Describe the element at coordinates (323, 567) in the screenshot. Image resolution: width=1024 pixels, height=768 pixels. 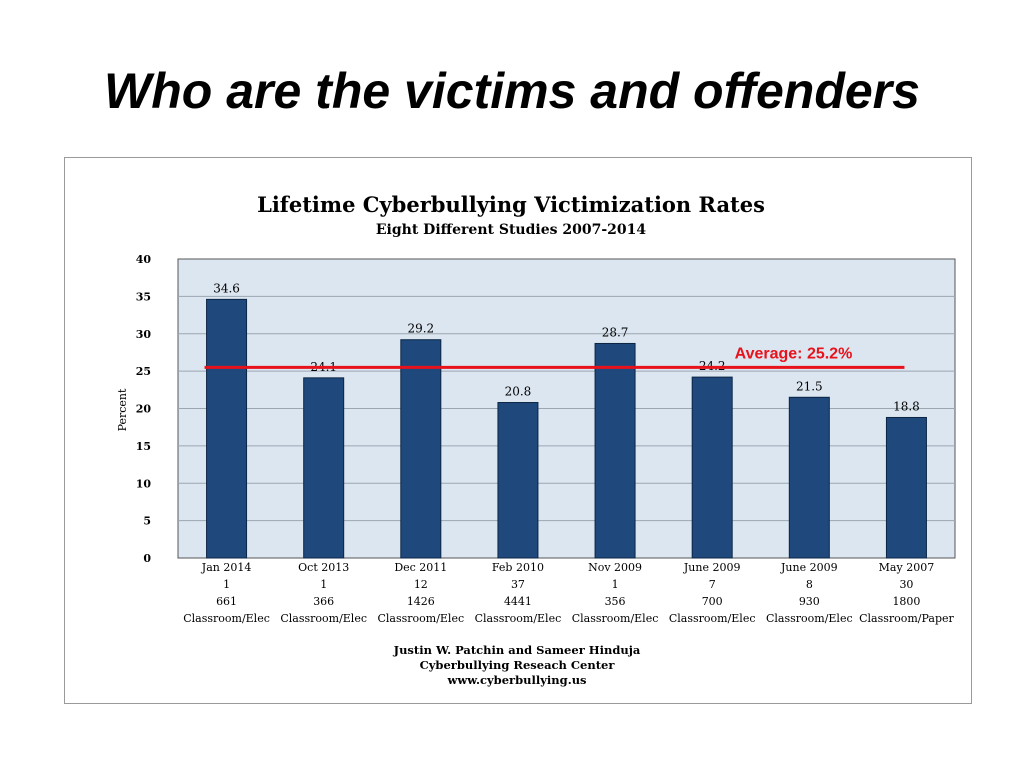
I see `x-tick-label: Oct 2013` at that location.